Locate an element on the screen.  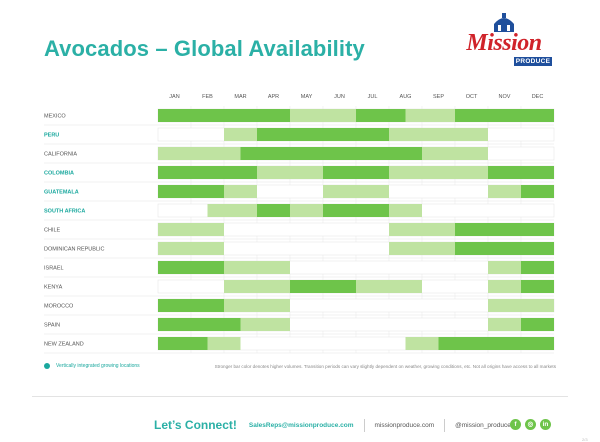
legend-dot-icon is located at coordinates (47, 366).